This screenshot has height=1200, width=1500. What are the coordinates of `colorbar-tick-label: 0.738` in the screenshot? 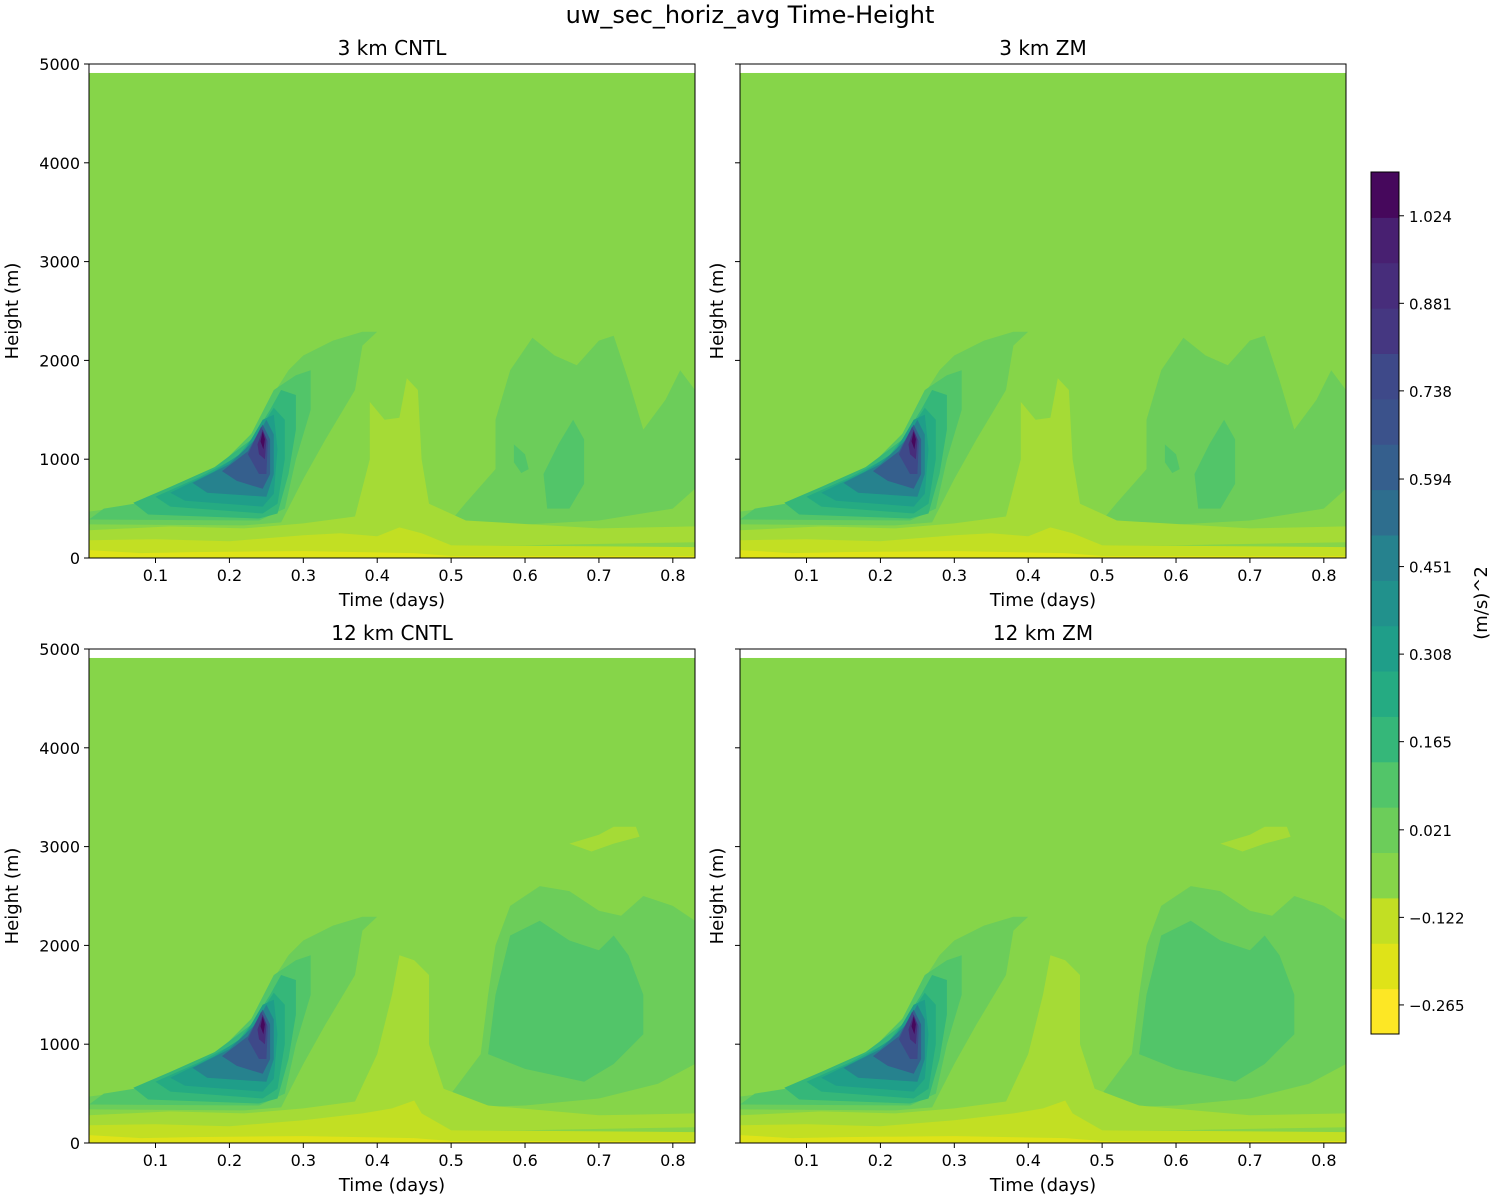 It's located at (1430, 392).